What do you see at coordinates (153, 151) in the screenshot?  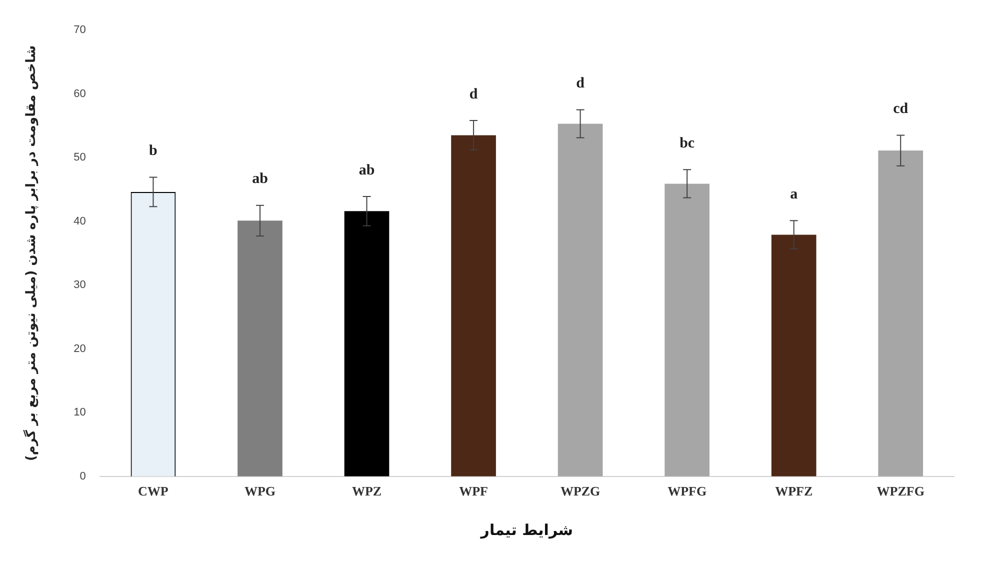 I see `annotation: b` at bounding box center [153, 151].